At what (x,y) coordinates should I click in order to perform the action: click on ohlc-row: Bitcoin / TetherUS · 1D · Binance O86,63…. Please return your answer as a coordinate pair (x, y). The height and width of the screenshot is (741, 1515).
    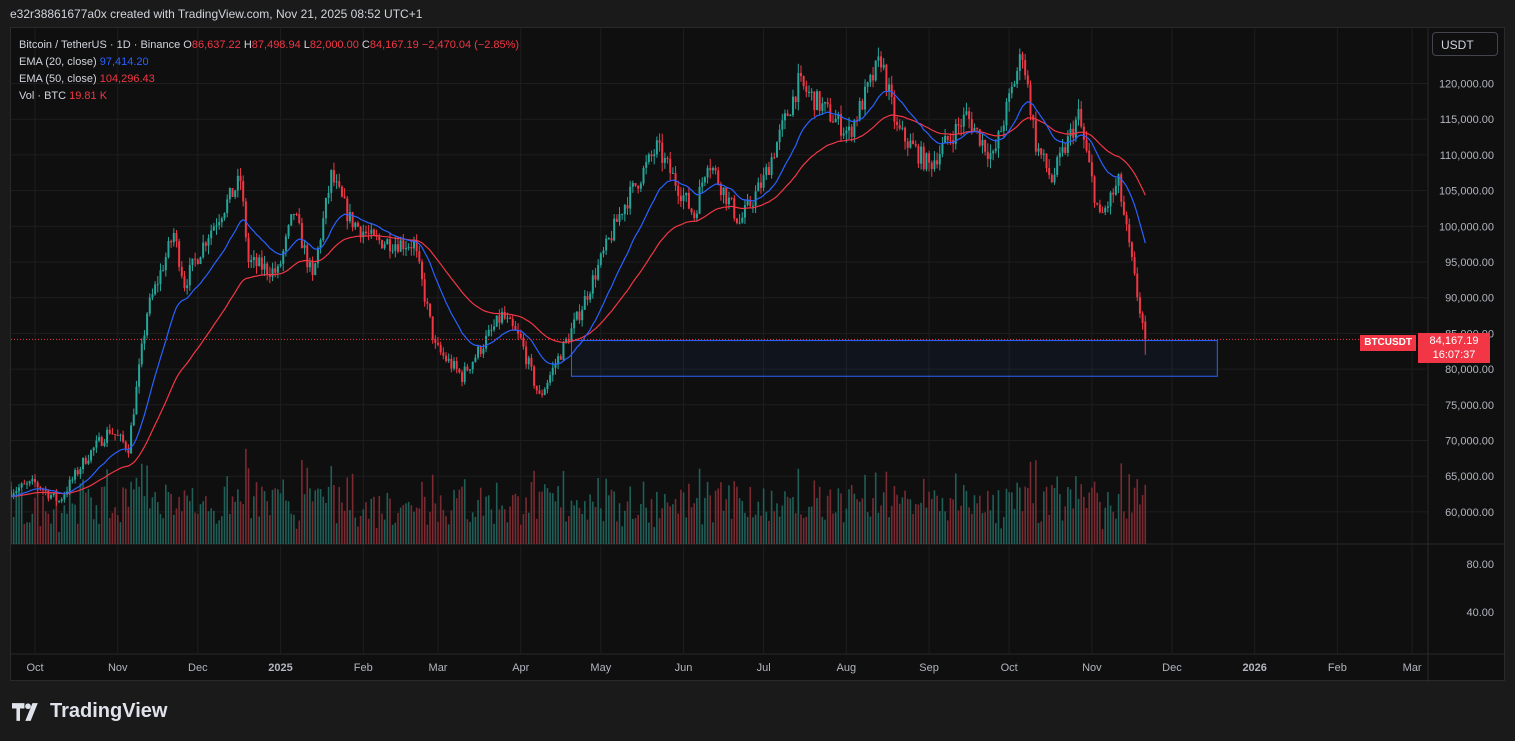
    Looking at the image, I should click on (269, 45).